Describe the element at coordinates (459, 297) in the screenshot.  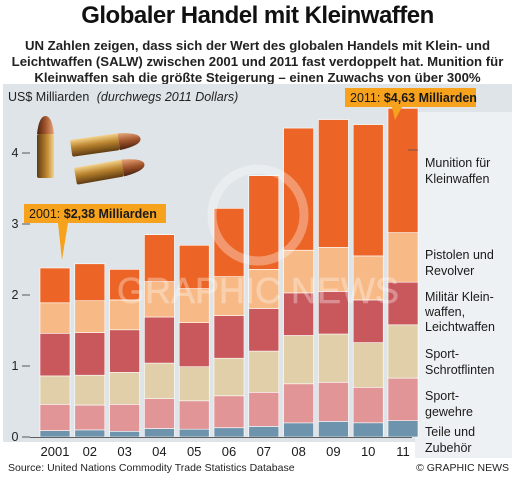
I see `legend-militaer-line-1: Militär Klein-` at that location.